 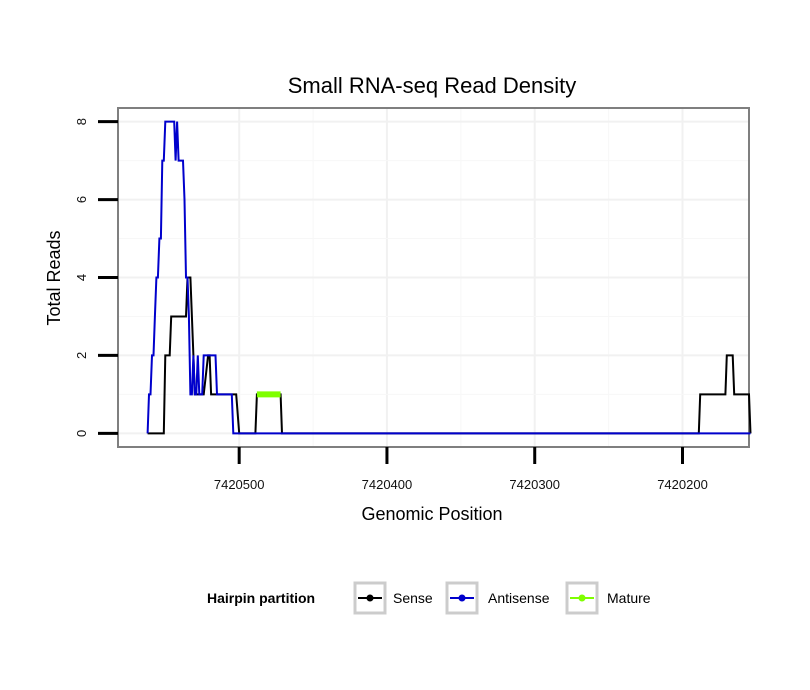 I want to click on legend-label-mature: Mature, so click(x=629, y=598).